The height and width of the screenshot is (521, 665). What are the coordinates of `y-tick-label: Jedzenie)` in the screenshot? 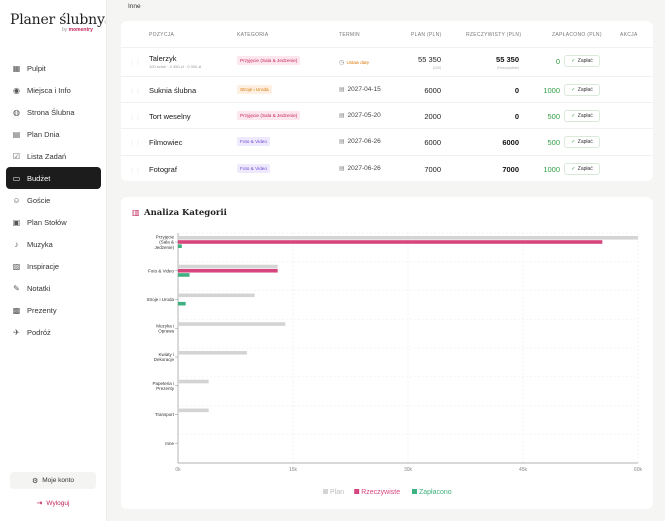 It's located at (164, 247).